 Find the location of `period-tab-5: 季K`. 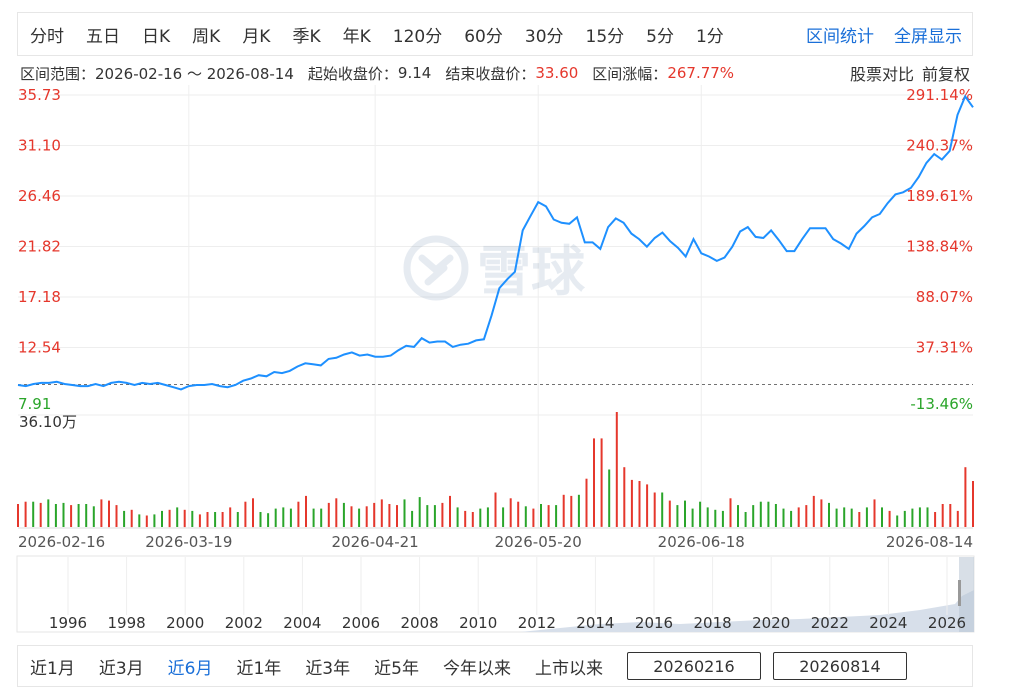

period-tab-5: 季K is located at coordinates (306, 36).